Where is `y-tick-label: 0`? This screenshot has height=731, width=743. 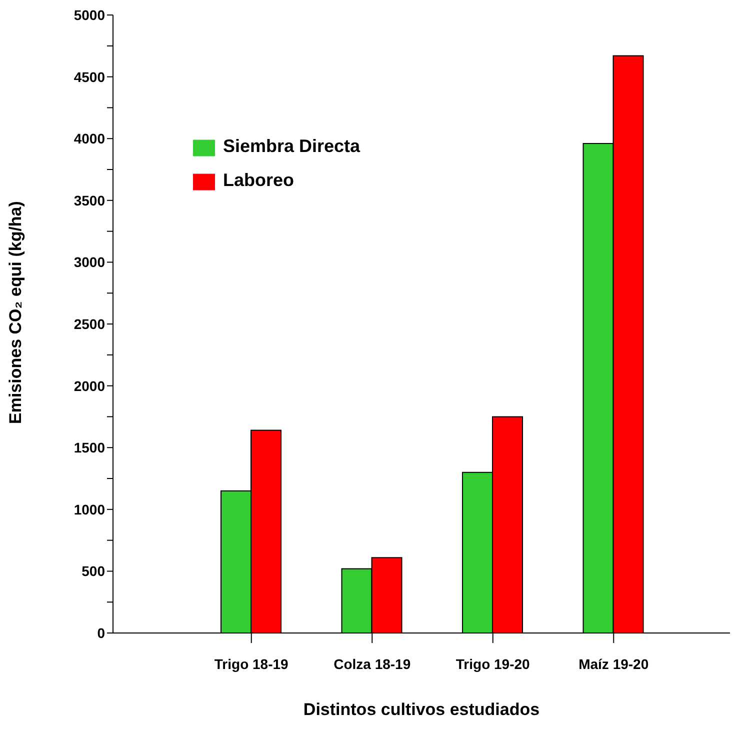 y-tick-label: 0 is located at coordinates (101, 632).